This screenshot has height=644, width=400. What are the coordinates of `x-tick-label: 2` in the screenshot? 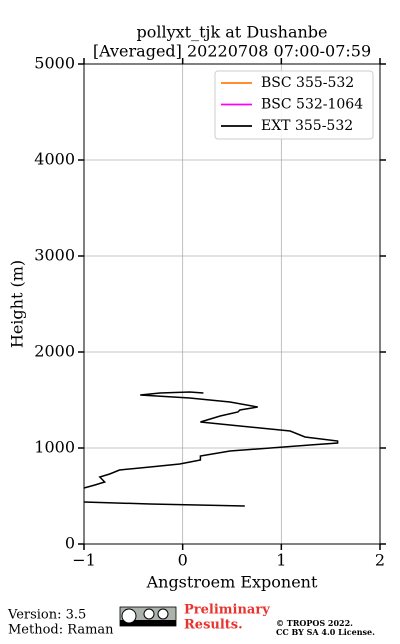 It's located at (380, 560).